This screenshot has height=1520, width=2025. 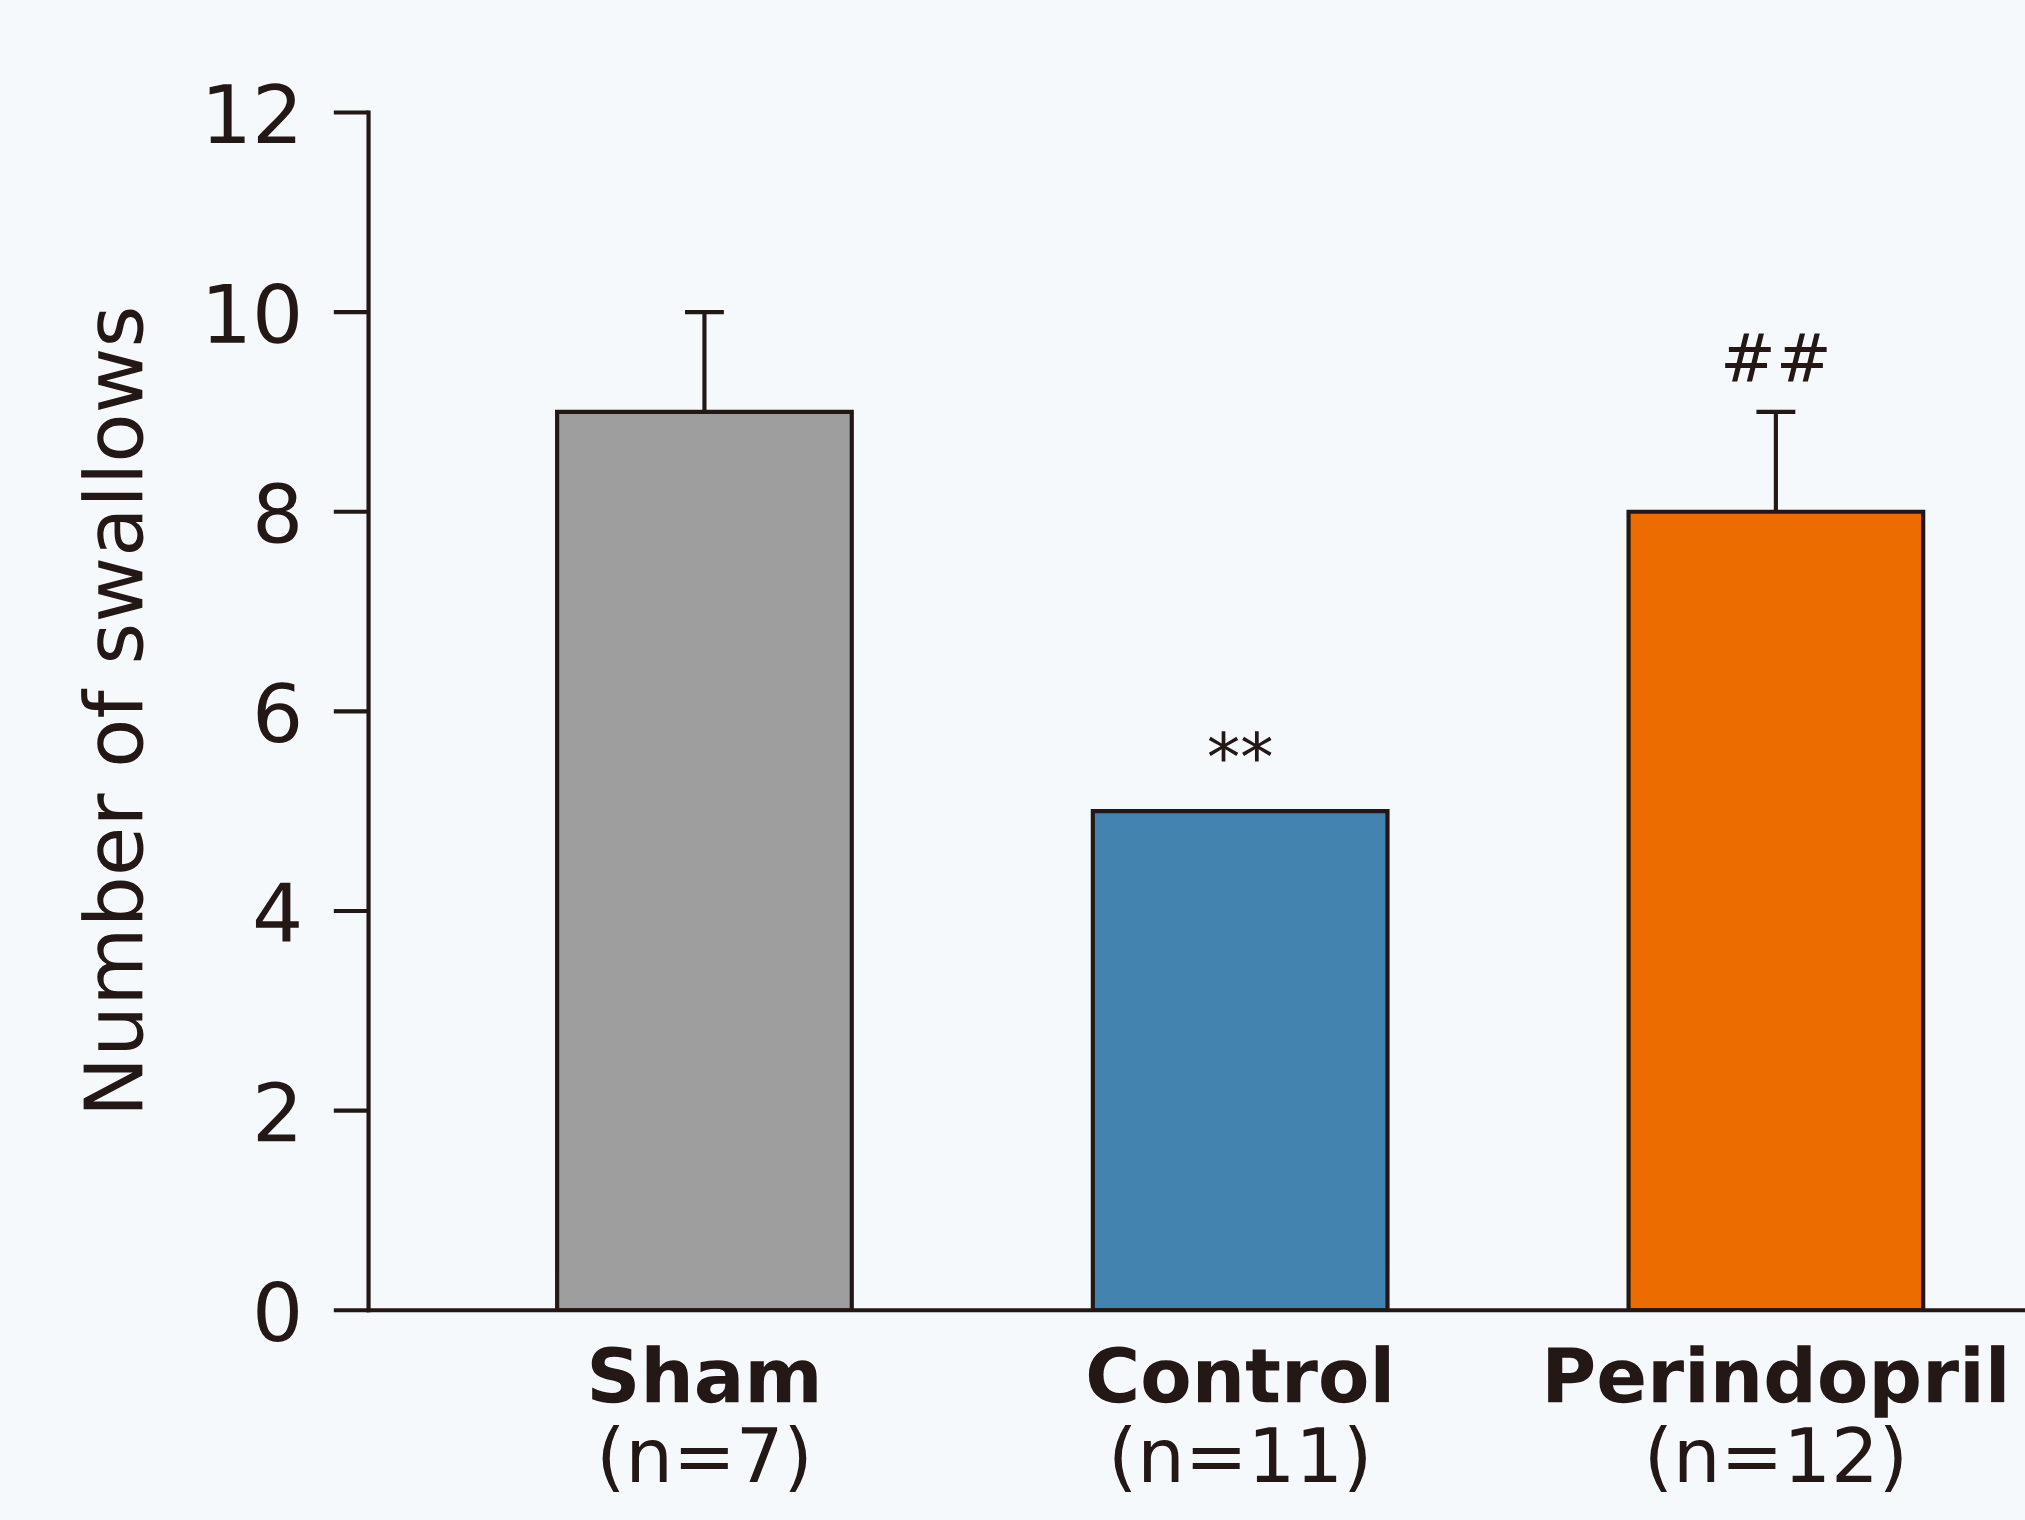 I want to click on y-tick-label: 8, so click(x=277, y=513).